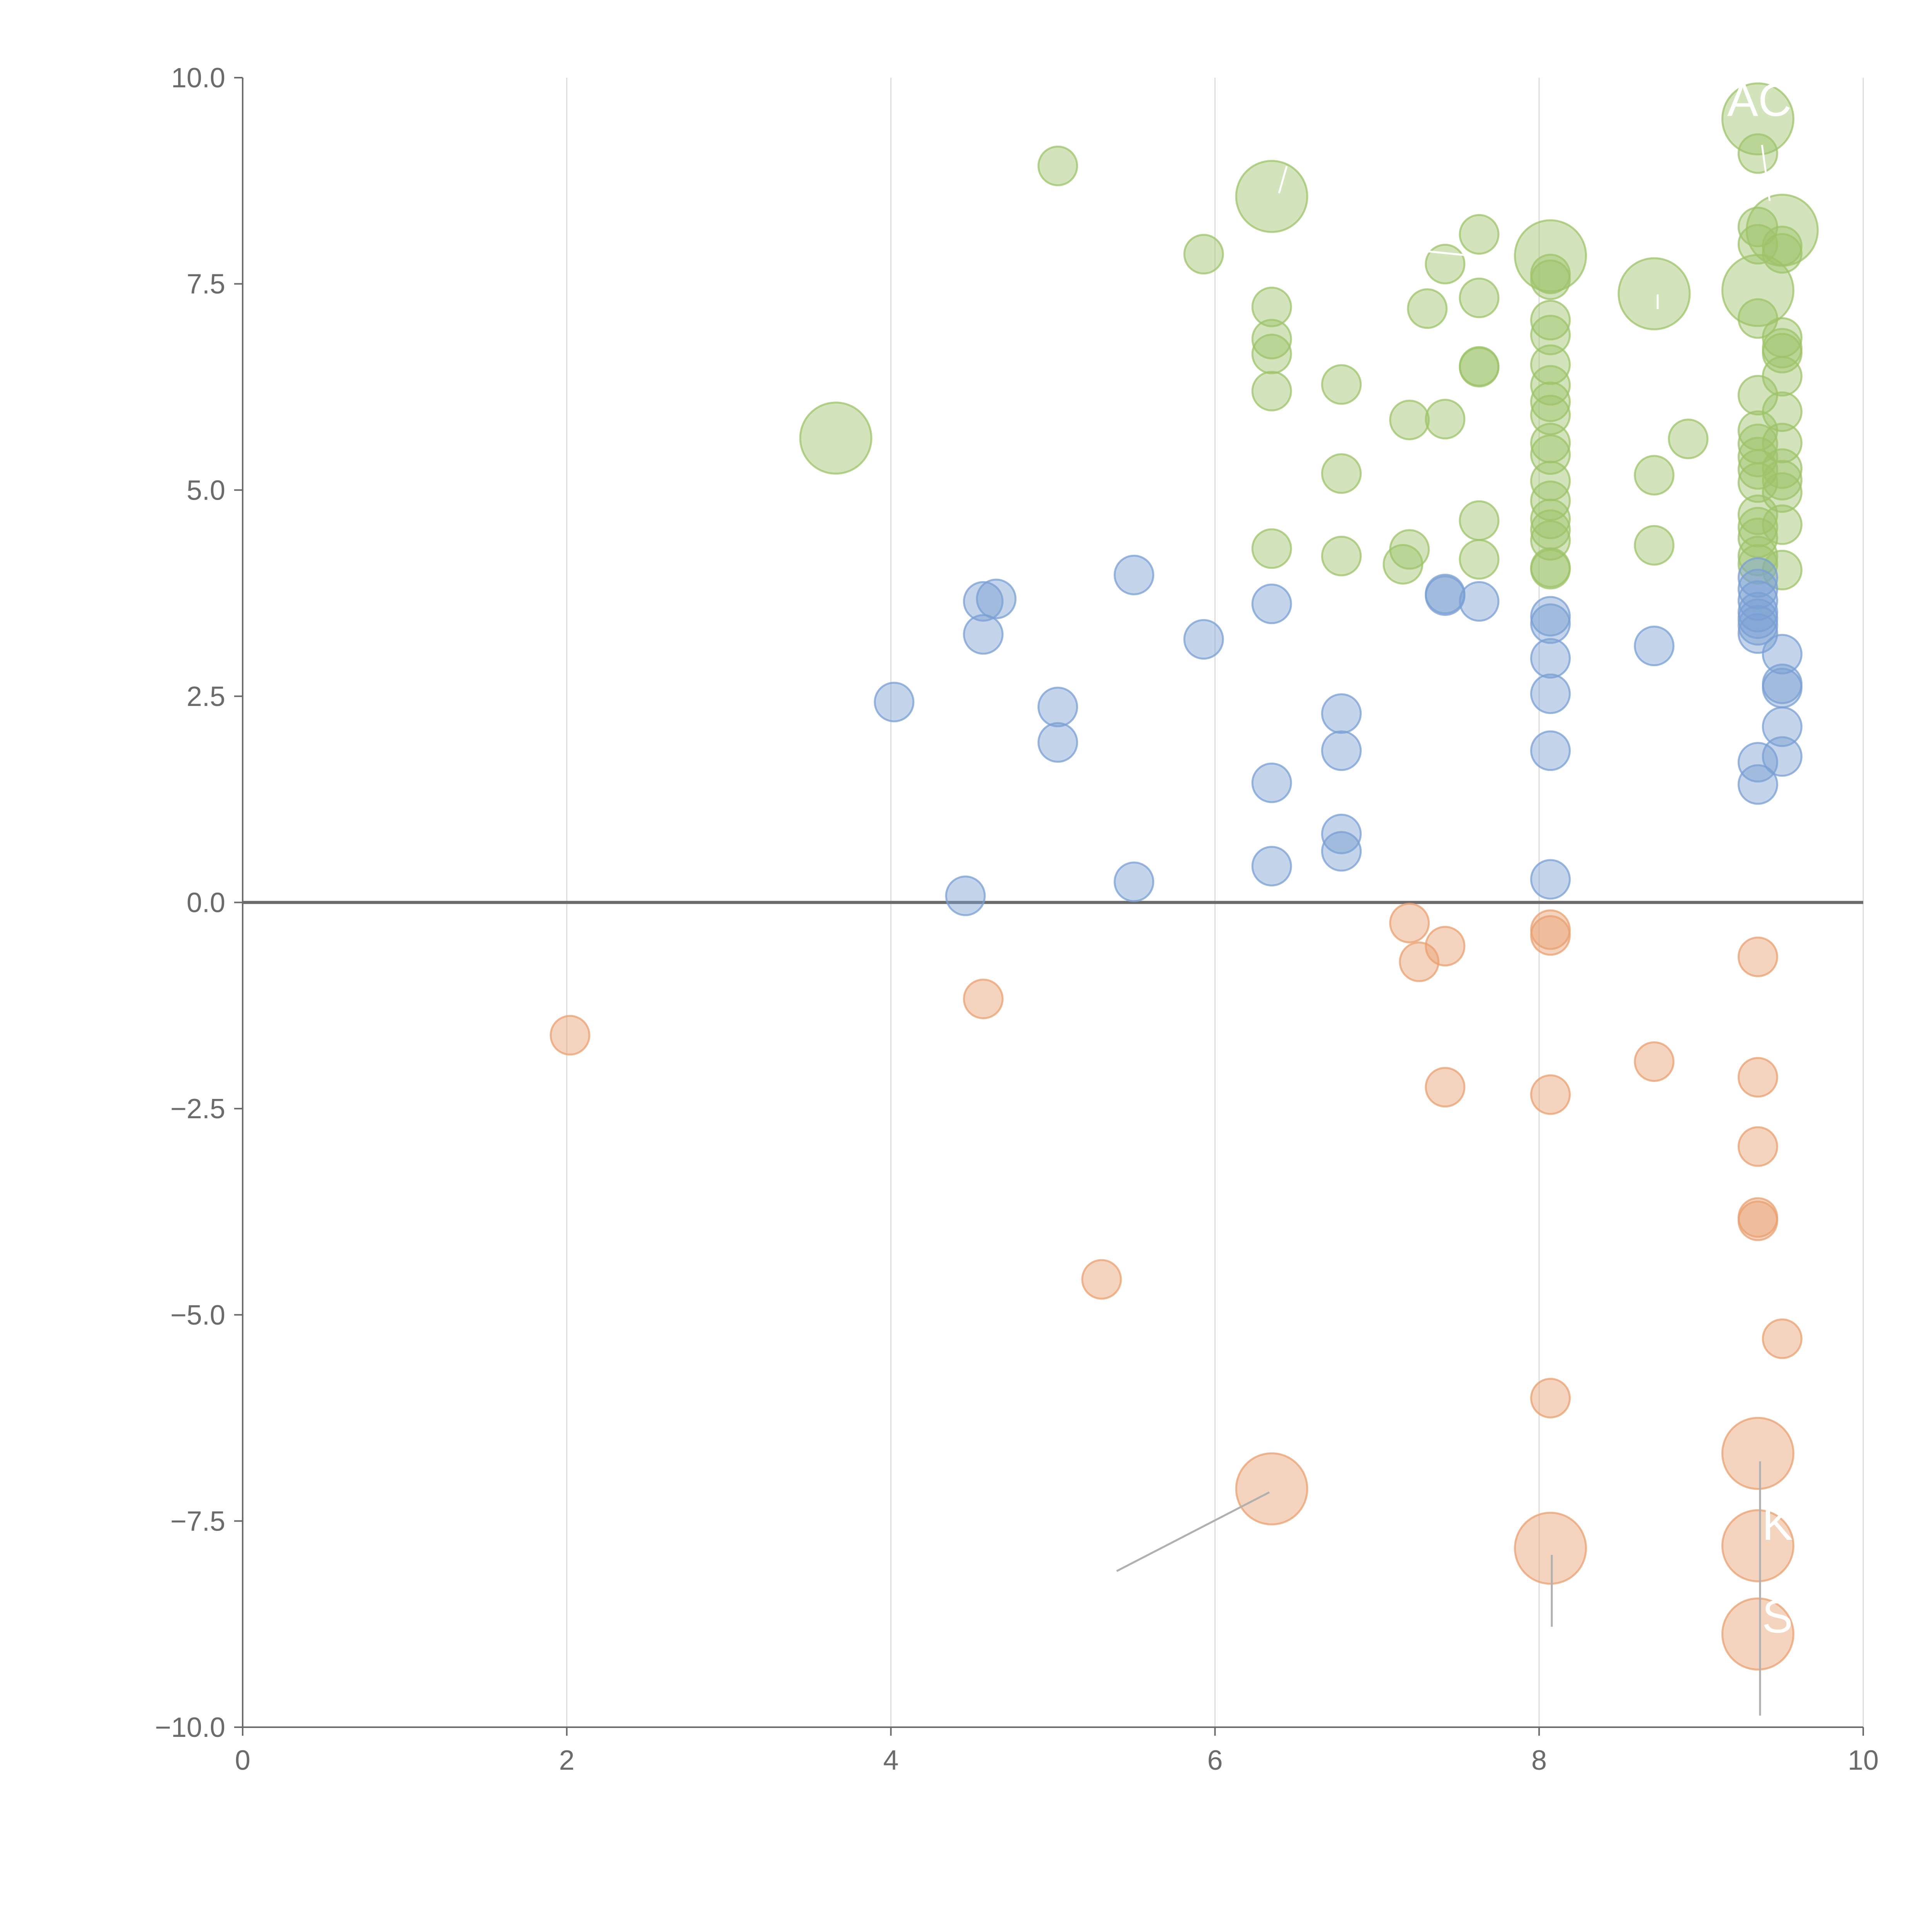  Describe the element at coordinates (206, 696) in the screenshot. I see `y-tick-label: 2.5` at that location.